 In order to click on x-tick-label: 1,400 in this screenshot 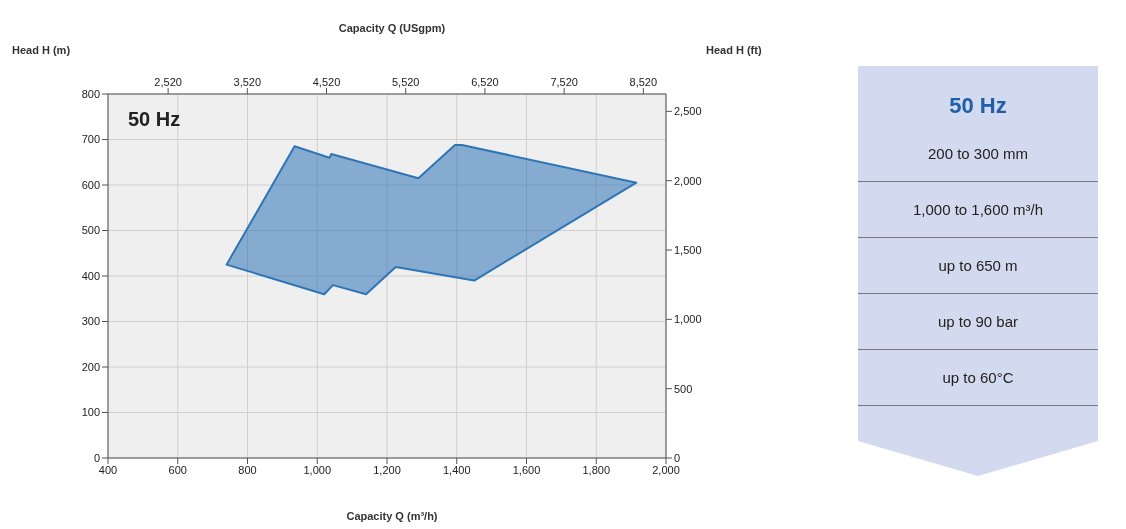, I will do `click(456, 469)`.